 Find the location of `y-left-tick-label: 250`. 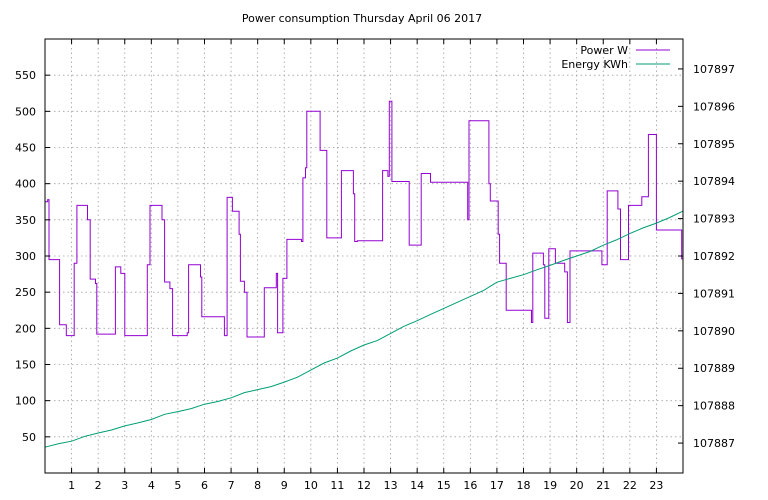

y-left-tick-label: 250 is located at coordinates (25, 292).